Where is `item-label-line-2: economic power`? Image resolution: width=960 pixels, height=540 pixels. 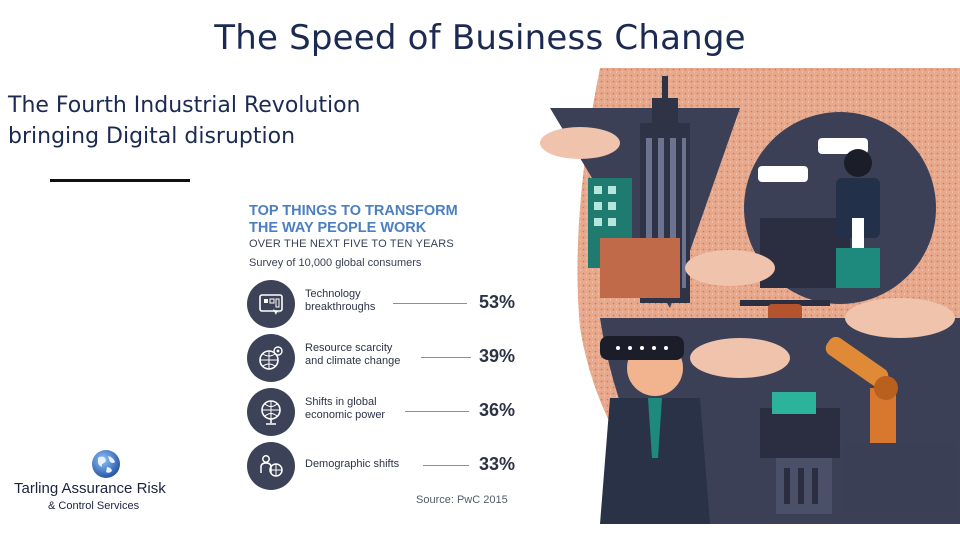 item-label-line-2: economic power is located at coordinates (345, 415).